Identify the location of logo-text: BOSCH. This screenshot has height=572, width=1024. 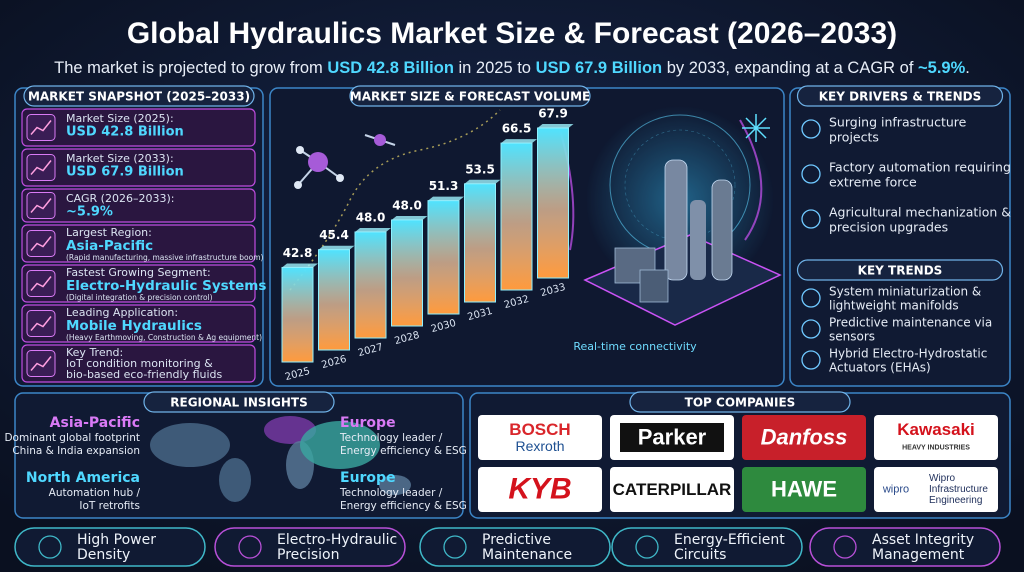
(539, 429).